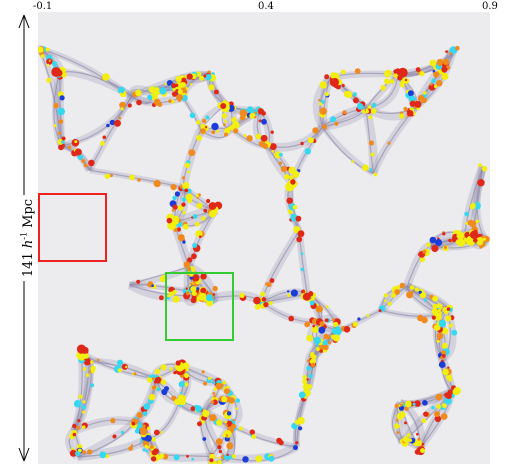 This screenshot has height=469, width=512. Describe the element at coordinates (28, 240) in the screenshot. I see `scale-unit-h: h-1` at that location.